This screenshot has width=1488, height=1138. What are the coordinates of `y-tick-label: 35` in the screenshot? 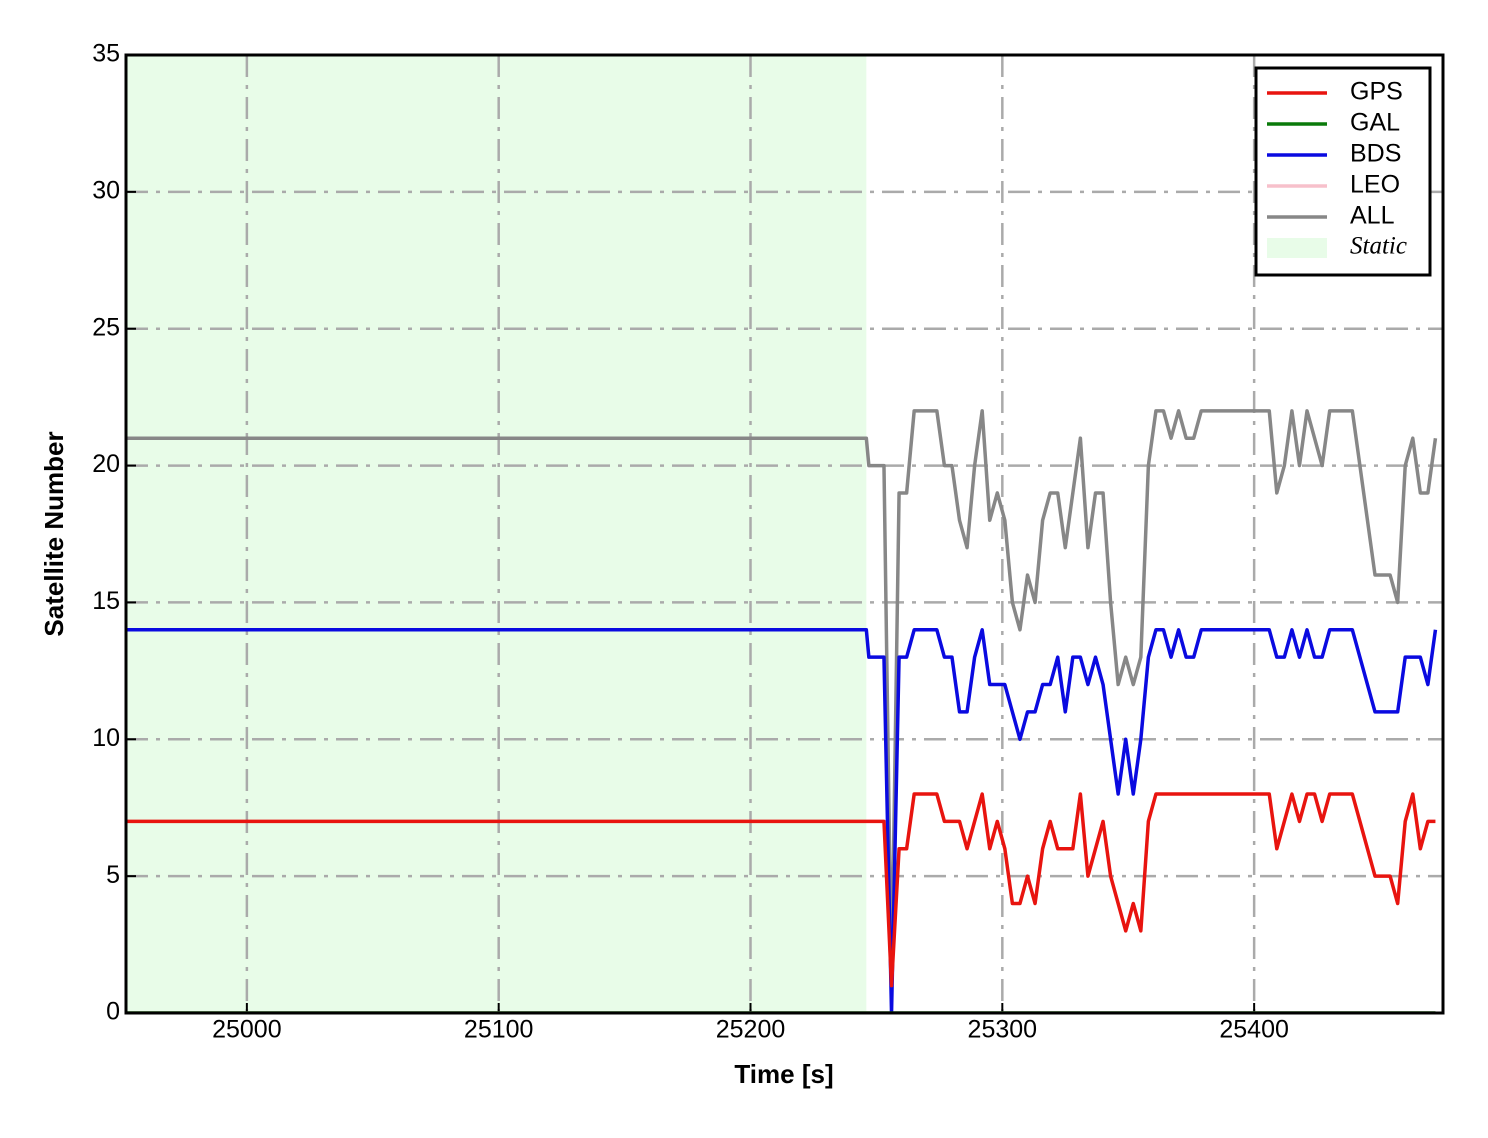 It's located at (106, 54).